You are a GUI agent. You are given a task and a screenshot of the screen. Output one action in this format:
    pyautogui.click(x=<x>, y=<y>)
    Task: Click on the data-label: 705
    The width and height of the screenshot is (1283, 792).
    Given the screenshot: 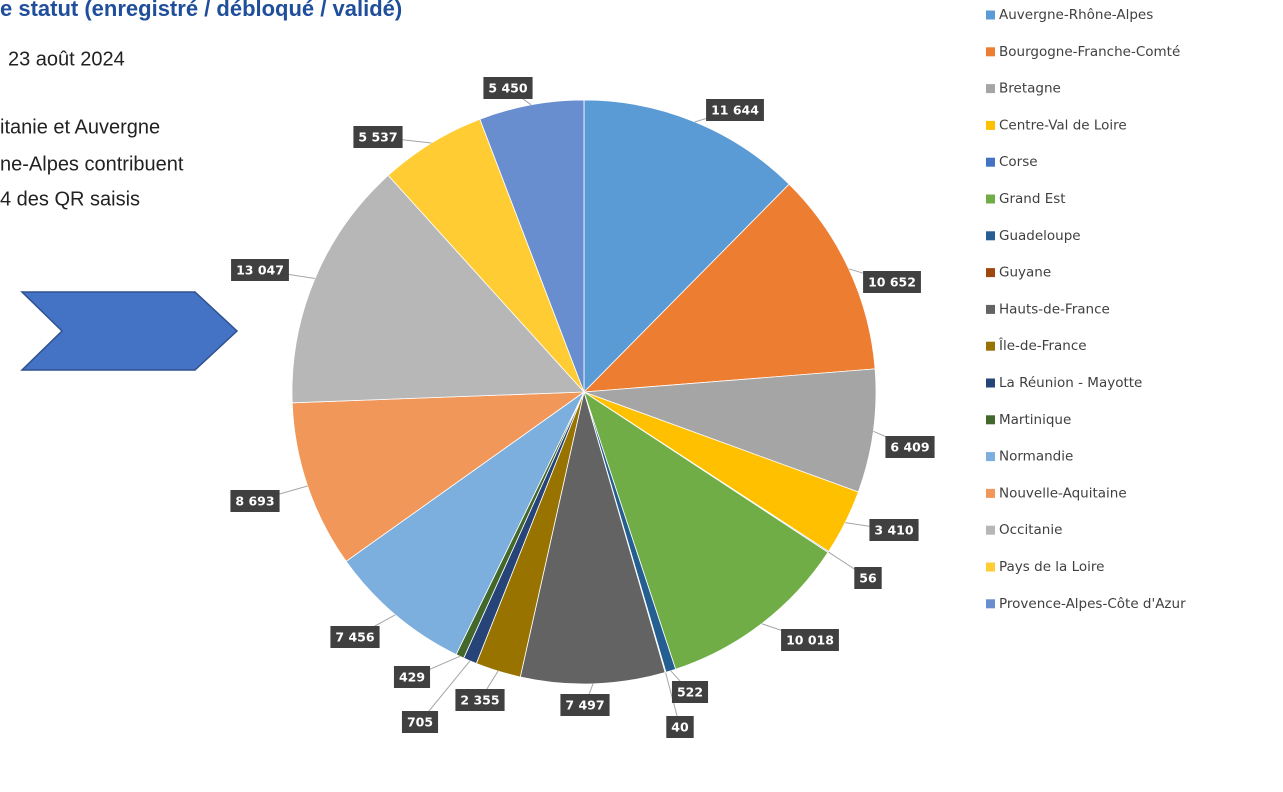 What is the action you would take?
    pyautogui.click(x=420, y=722)
    